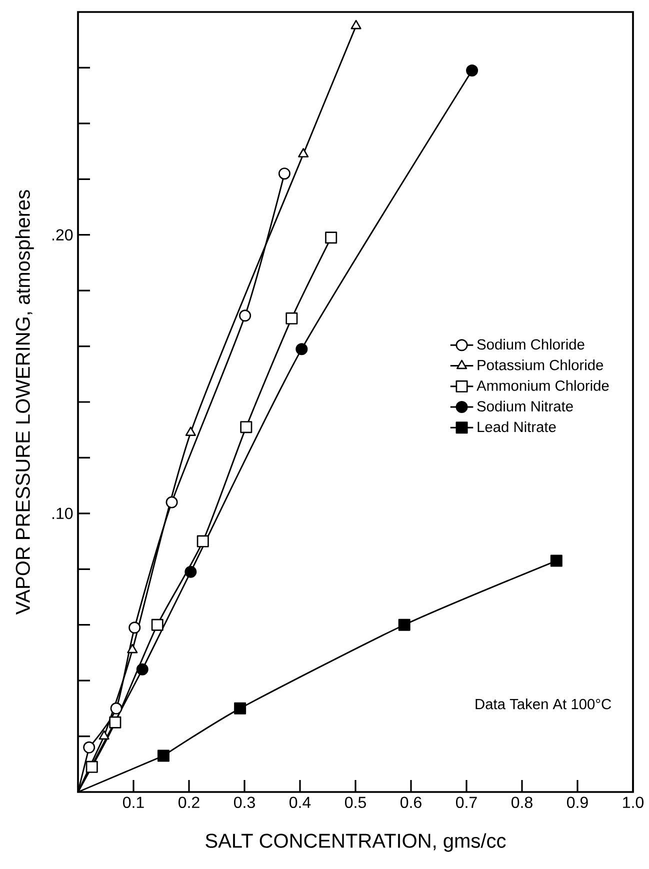 This screenshot has height=869, width=649. I want to click on y-axis-title: VAPOR PRESSURE LOWERING, atmospheres, so click(24, 402).